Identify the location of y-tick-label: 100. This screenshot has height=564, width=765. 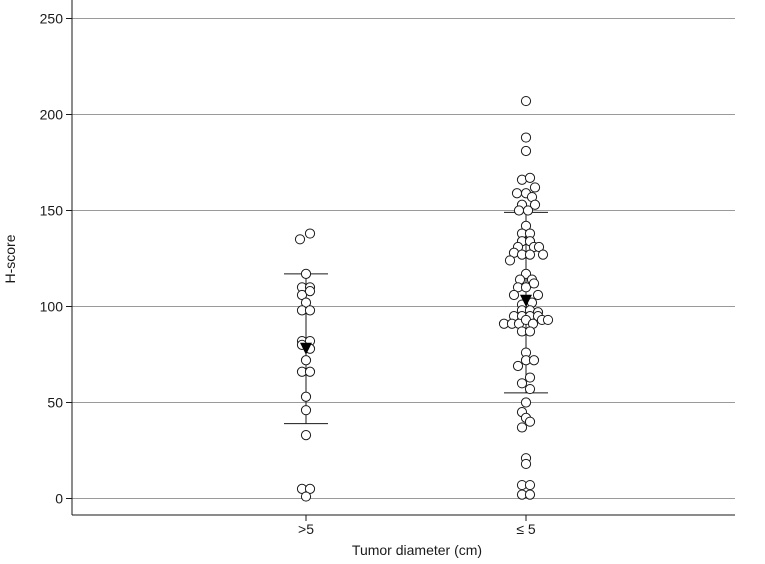
(52, 307).